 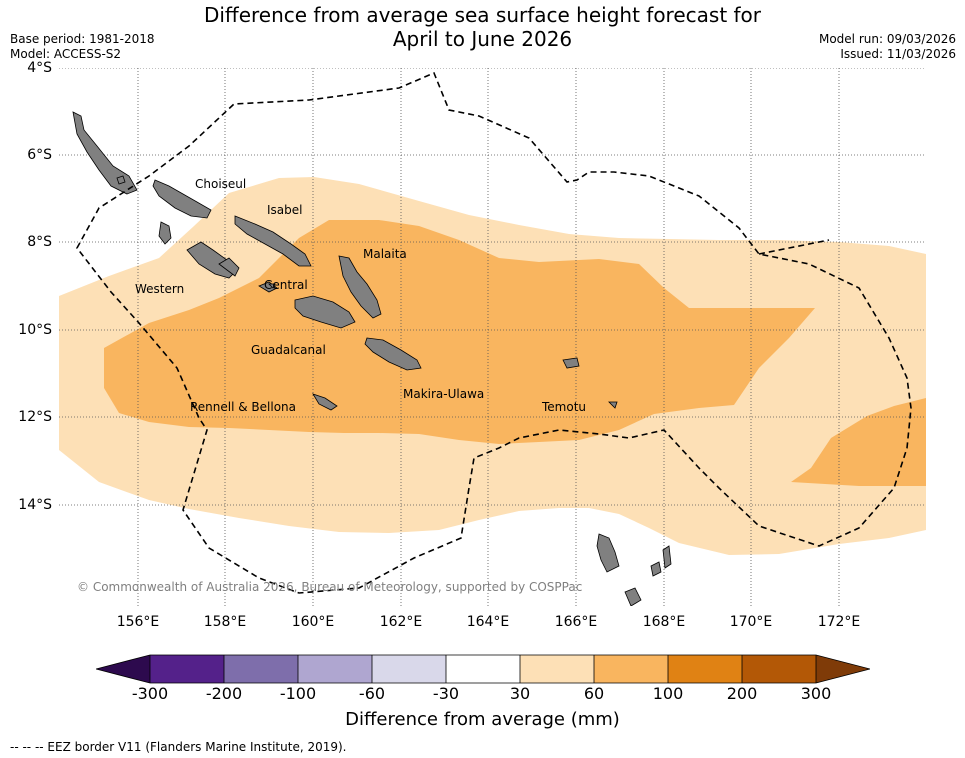 I want to click on colorbar, so click(x=483, y=669).